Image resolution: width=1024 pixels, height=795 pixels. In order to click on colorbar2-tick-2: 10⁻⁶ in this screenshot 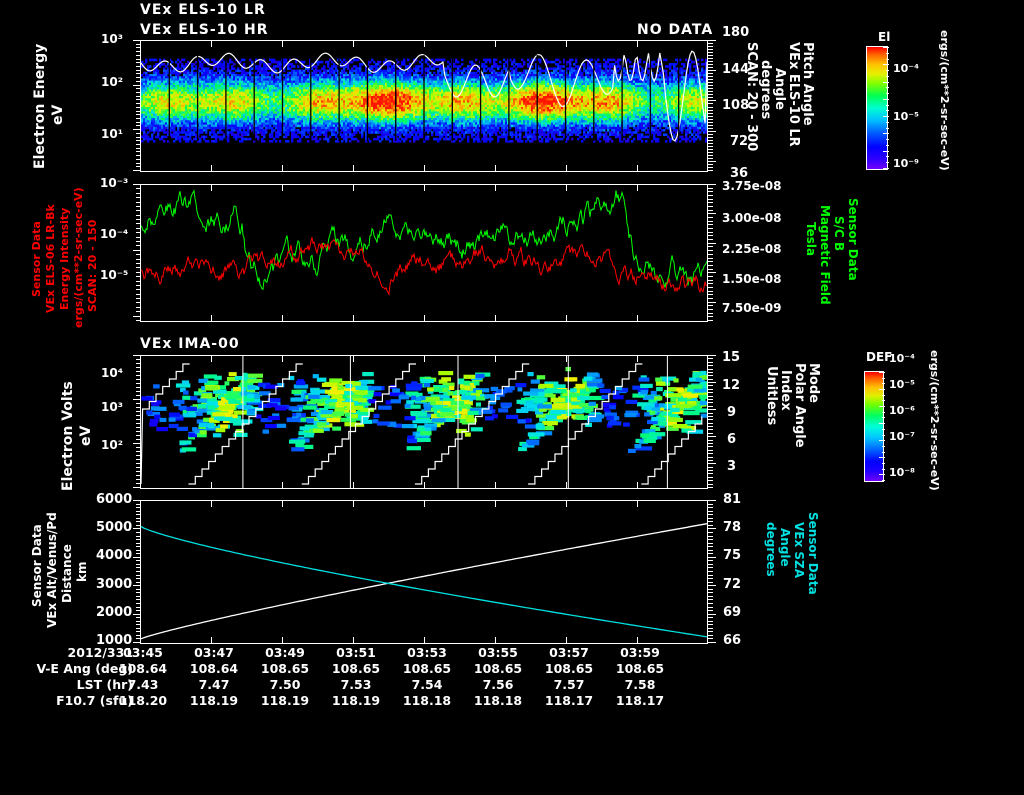, I will do `click(902, 410)`.